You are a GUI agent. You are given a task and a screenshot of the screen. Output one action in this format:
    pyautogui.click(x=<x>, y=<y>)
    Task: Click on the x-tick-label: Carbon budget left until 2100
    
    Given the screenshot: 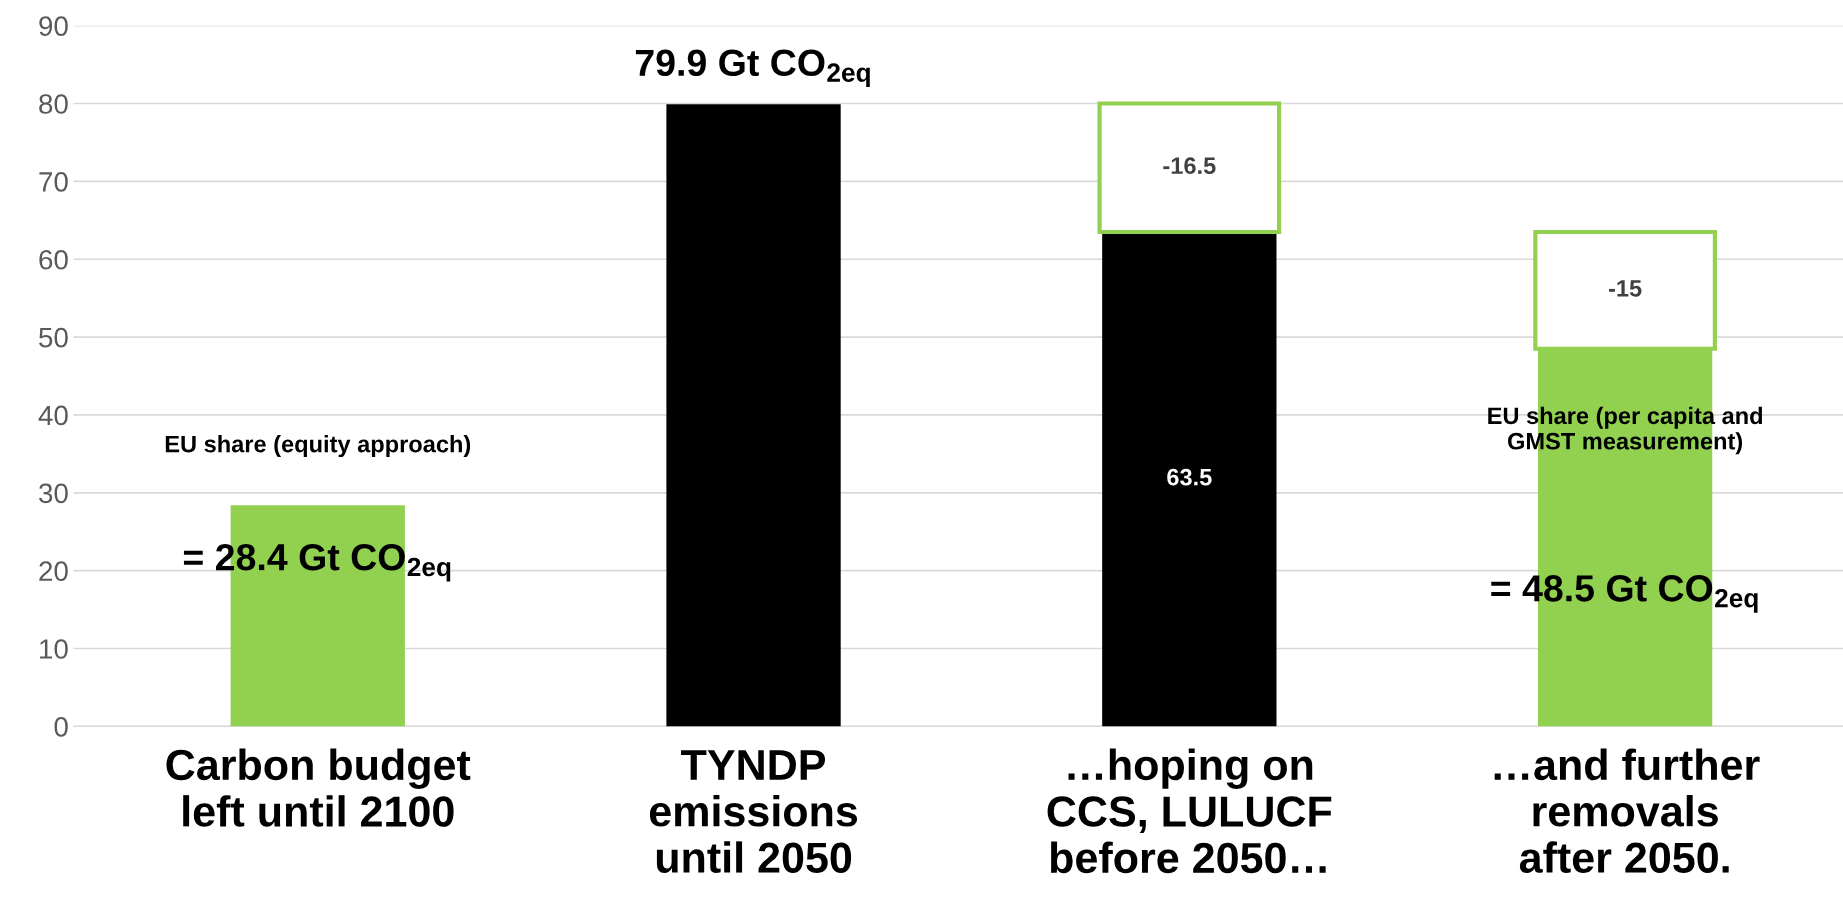 What is the action you would take?
    pyautogui.click(x=318, y=787)
    